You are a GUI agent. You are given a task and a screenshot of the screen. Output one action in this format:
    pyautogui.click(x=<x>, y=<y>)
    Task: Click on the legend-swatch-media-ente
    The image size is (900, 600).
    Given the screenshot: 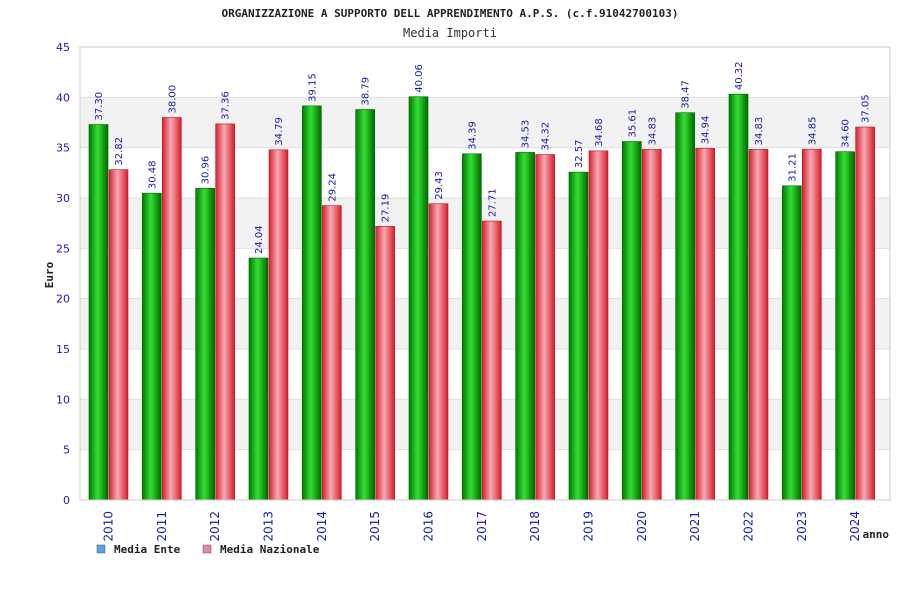 What is the action you would take?
    pyautogui.click(x=101, y=549)
    